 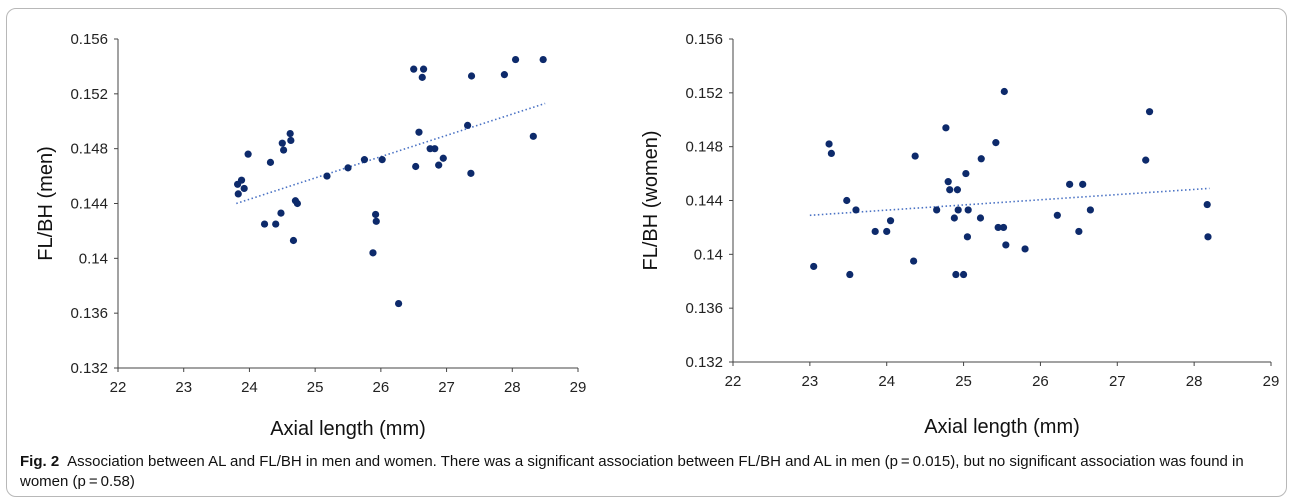 I want to click on women-x-tick-label: 29, so click(x=1271, y=381).